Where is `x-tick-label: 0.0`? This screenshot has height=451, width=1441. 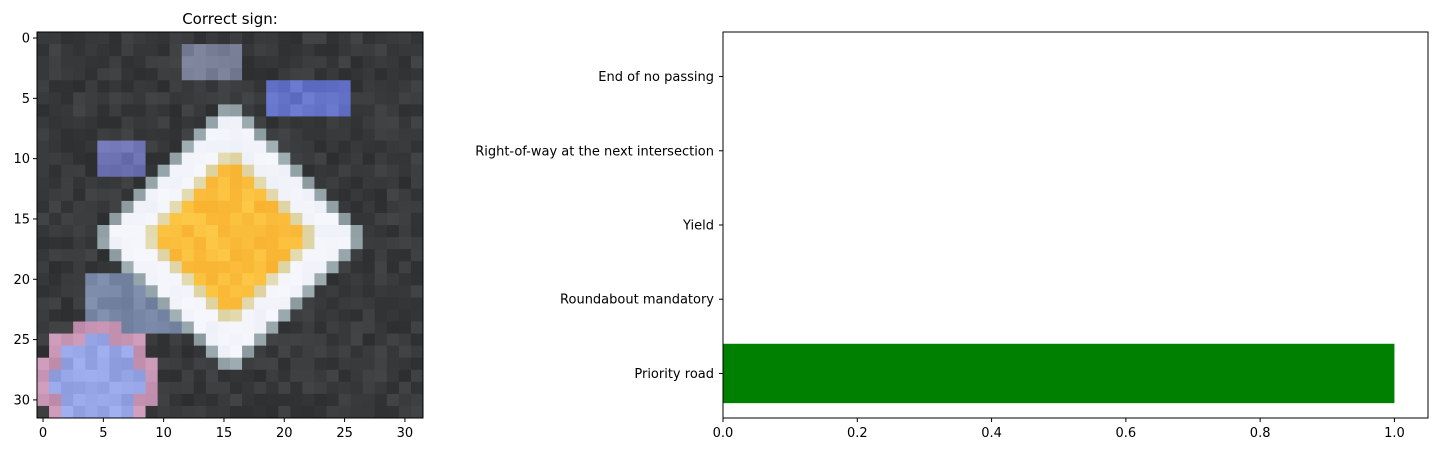 x-tick-label: 0.0 is located at coordinates (723, 433).